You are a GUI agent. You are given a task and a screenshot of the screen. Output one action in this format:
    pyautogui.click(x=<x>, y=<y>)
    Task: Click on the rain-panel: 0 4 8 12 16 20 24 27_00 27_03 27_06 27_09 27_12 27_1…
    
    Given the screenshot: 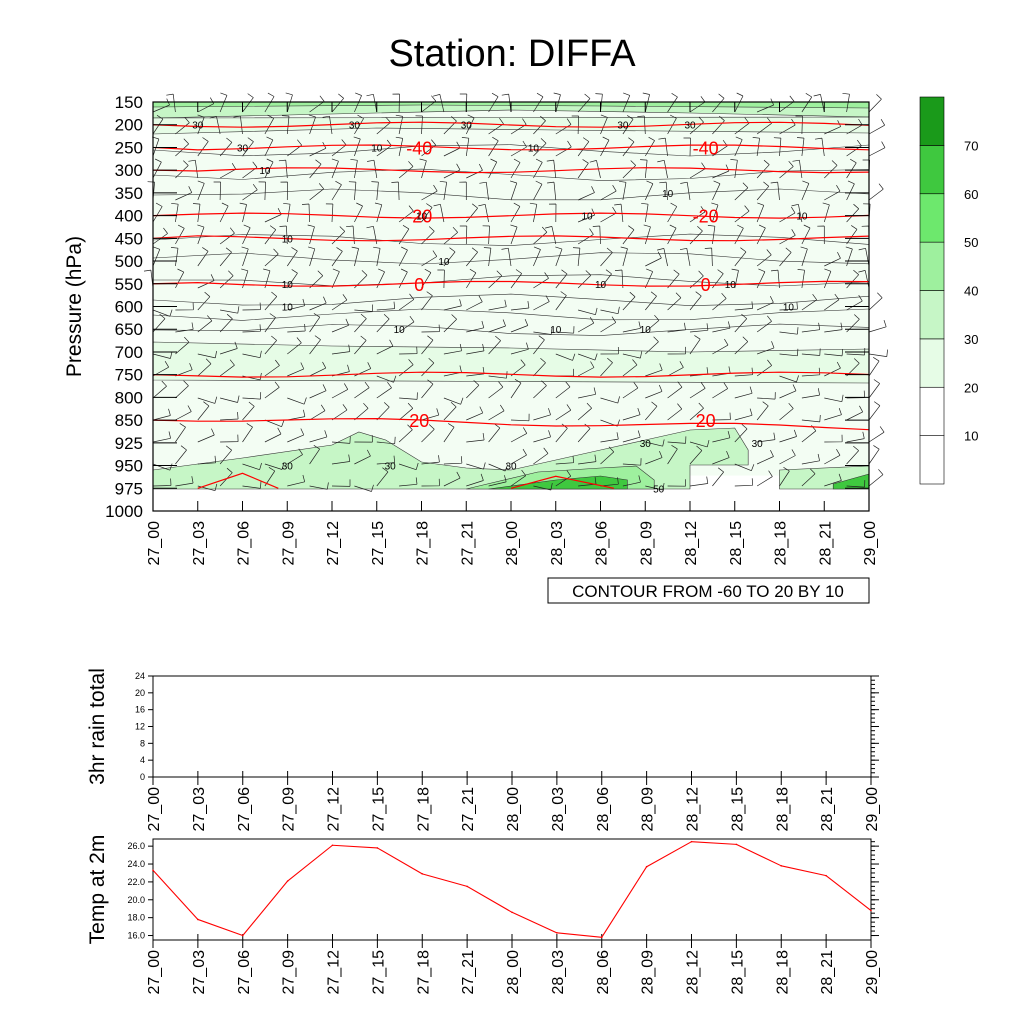 What is the action you would take?
    pyautogui.click(x=483, y=749)
    